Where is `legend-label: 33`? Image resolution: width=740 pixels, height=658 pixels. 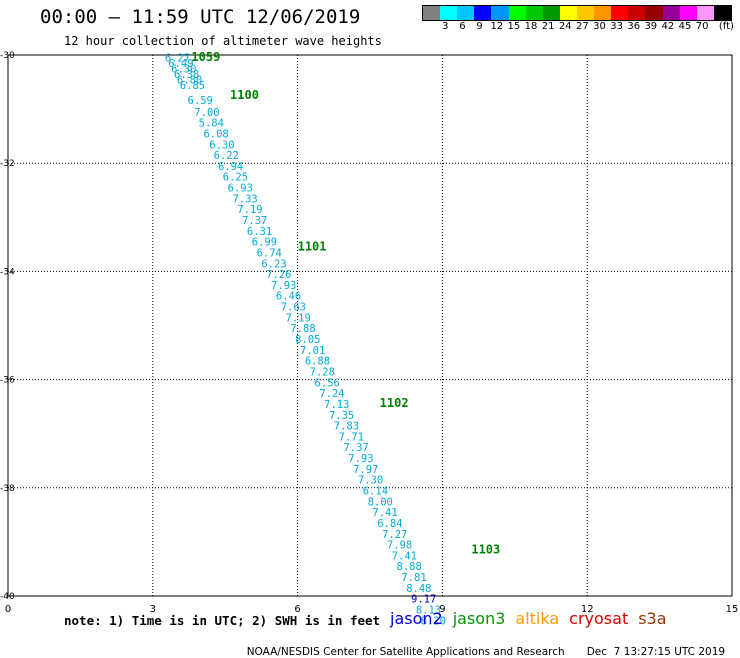 legend-label: 33 is located at coordinates (616, 26).